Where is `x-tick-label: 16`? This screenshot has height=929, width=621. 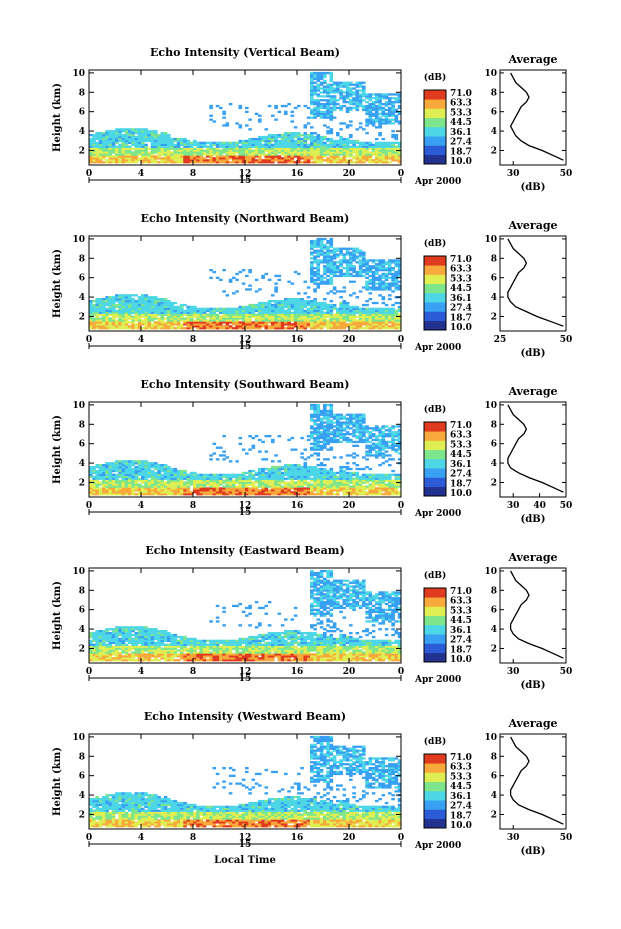 x-tick-label: 16 is located at coordinates (297, 340).